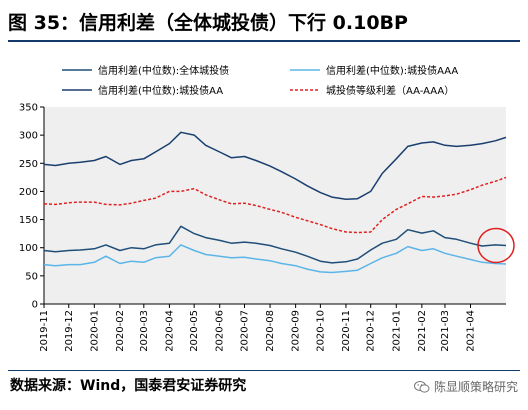 The width and height of the screenshot is (528, 410). I want to click on source-note: 数据来源：Wind，国泰君安证券研究, so click(128, 386).